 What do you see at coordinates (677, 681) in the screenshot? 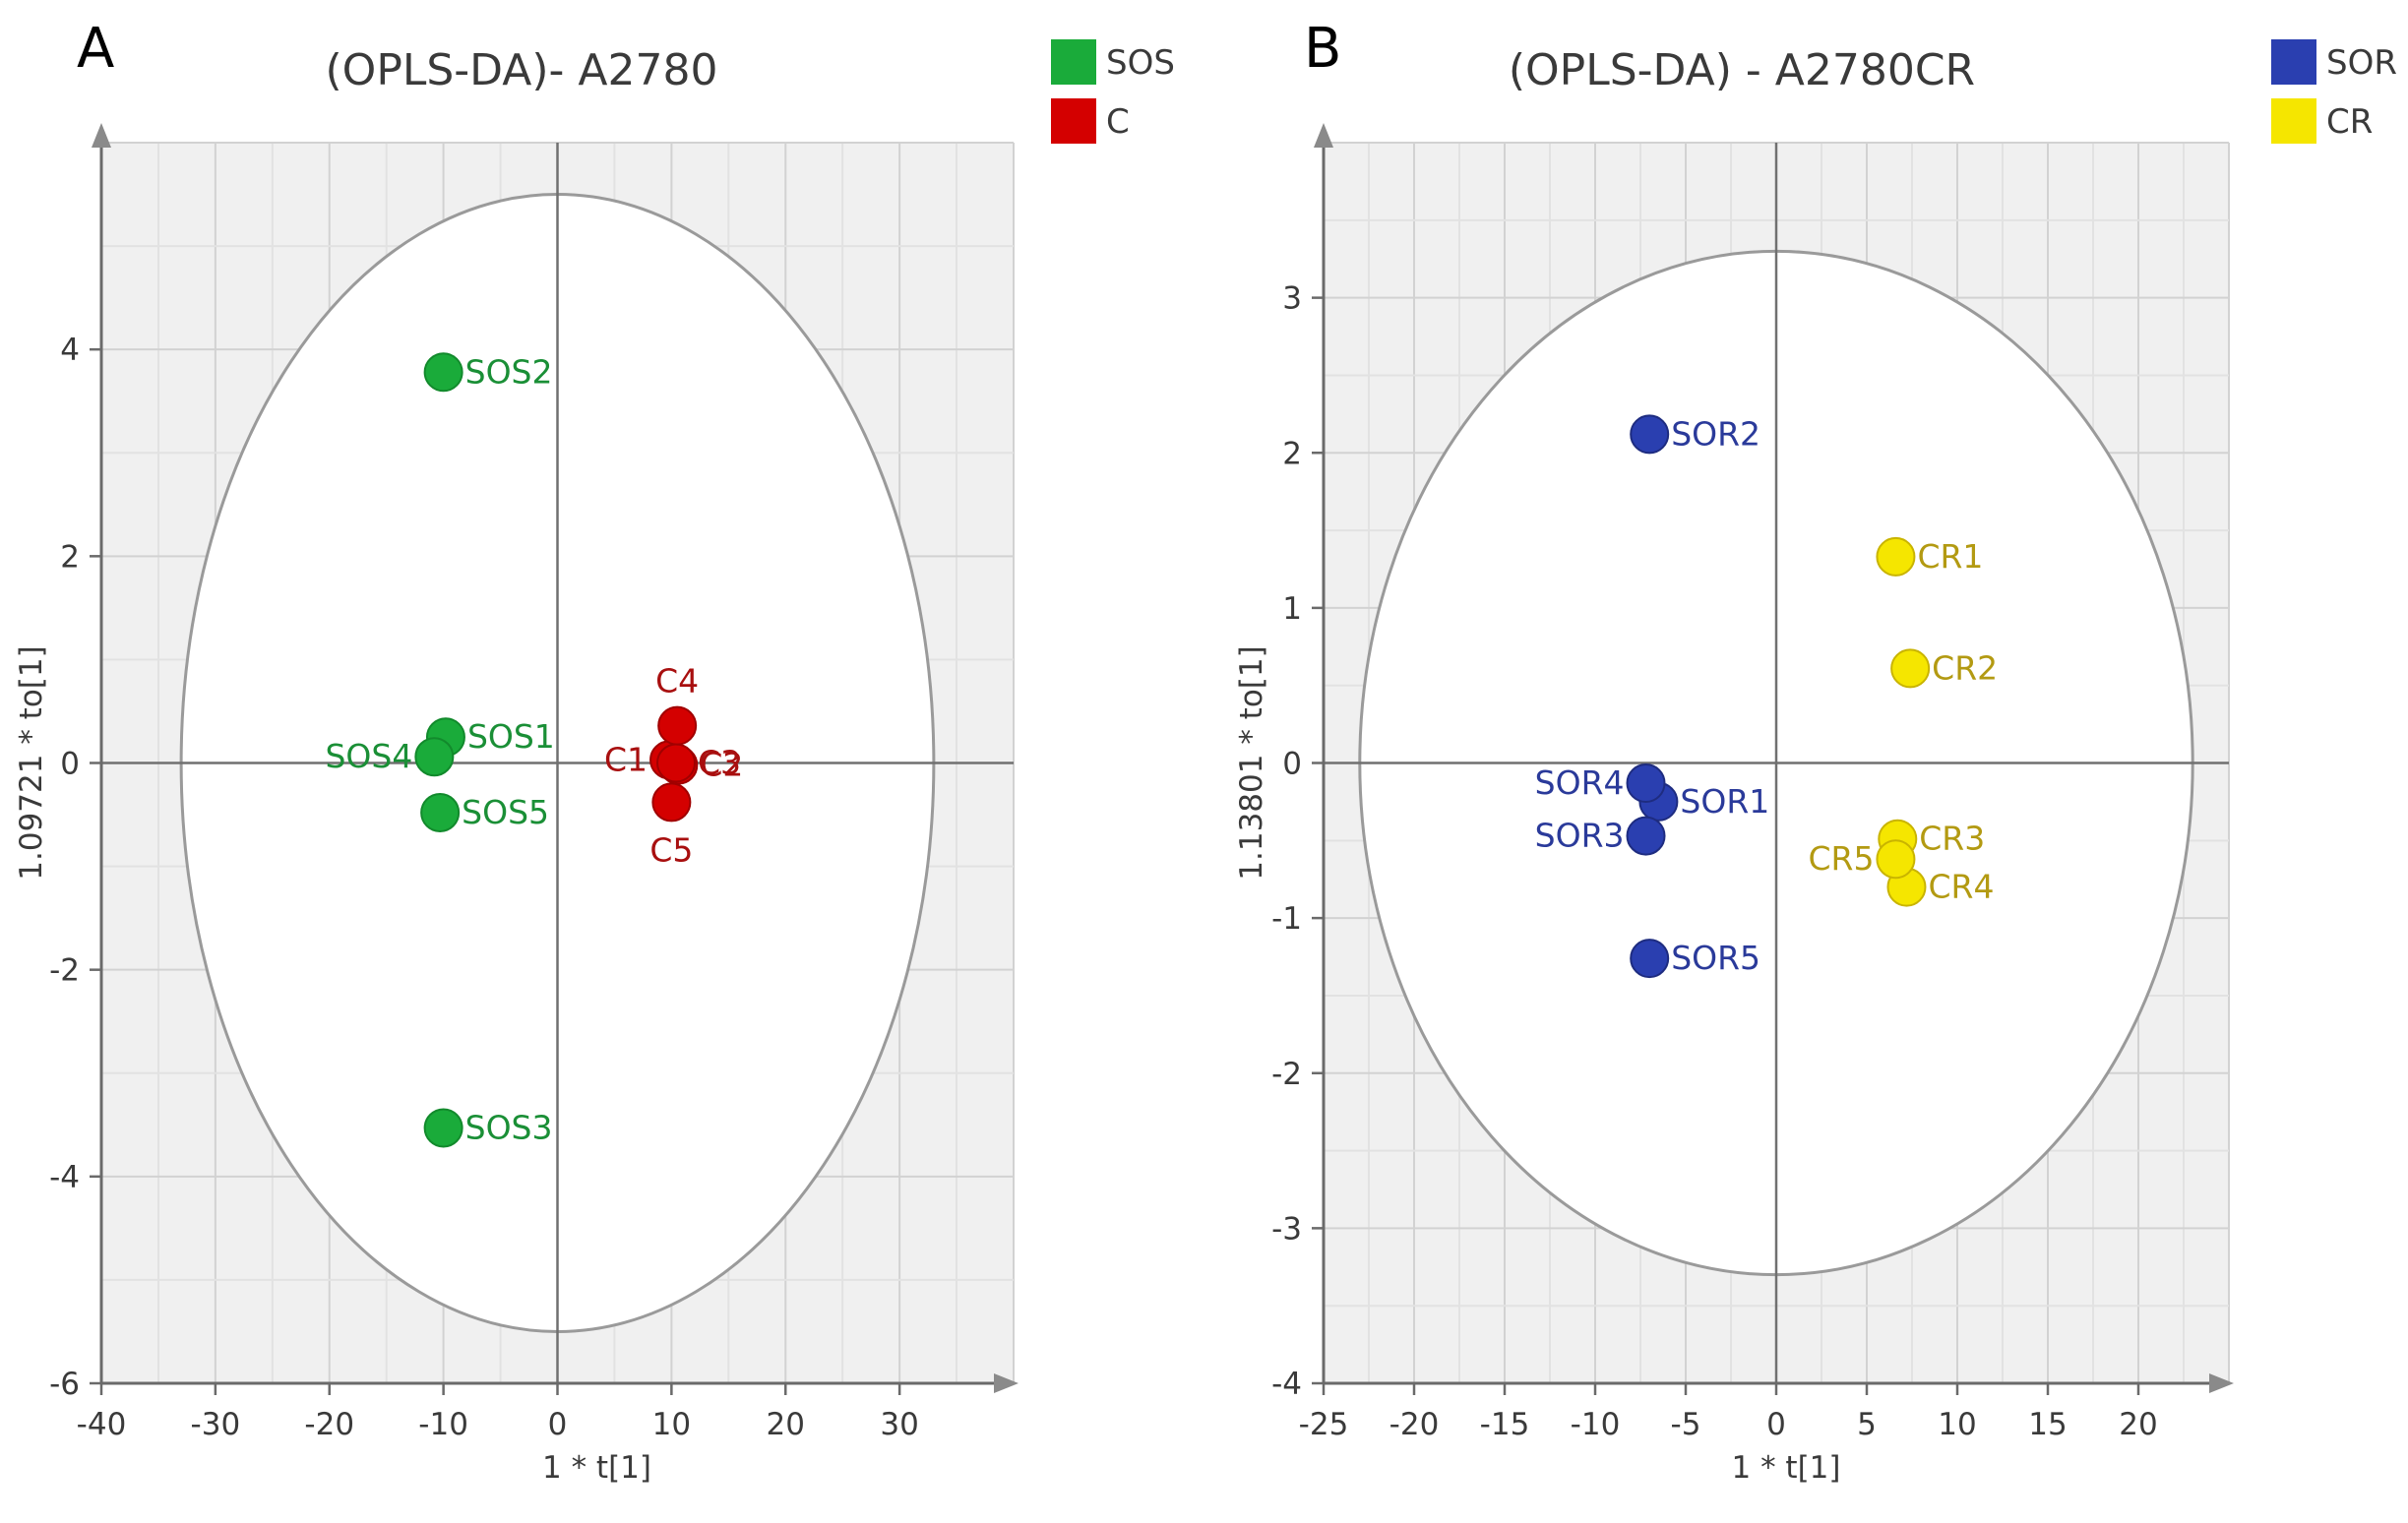
I see `data-label-c4: C4` at bounding box center [677, 681].